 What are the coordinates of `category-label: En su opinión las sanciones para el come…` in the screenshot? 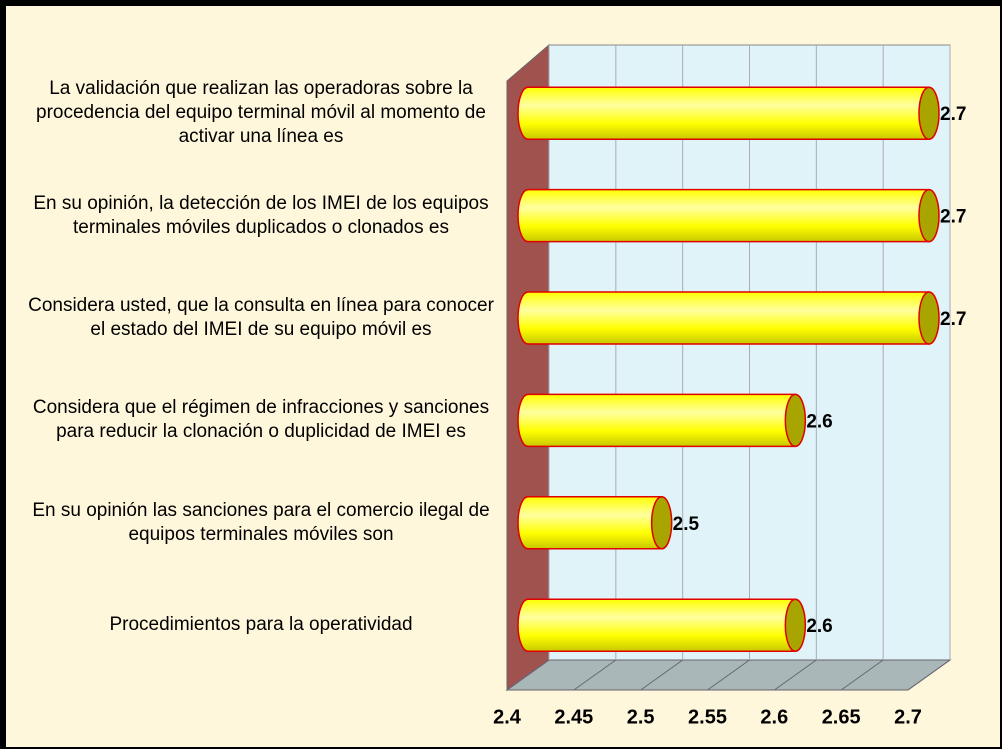 It's located at (261, 522).